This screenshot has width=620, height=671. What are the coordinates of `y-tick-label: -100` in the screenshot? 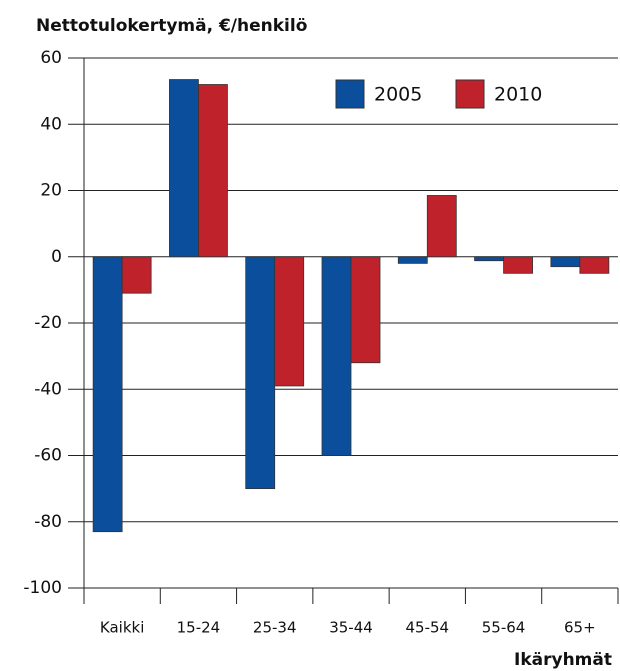 It's located at (42, 588).